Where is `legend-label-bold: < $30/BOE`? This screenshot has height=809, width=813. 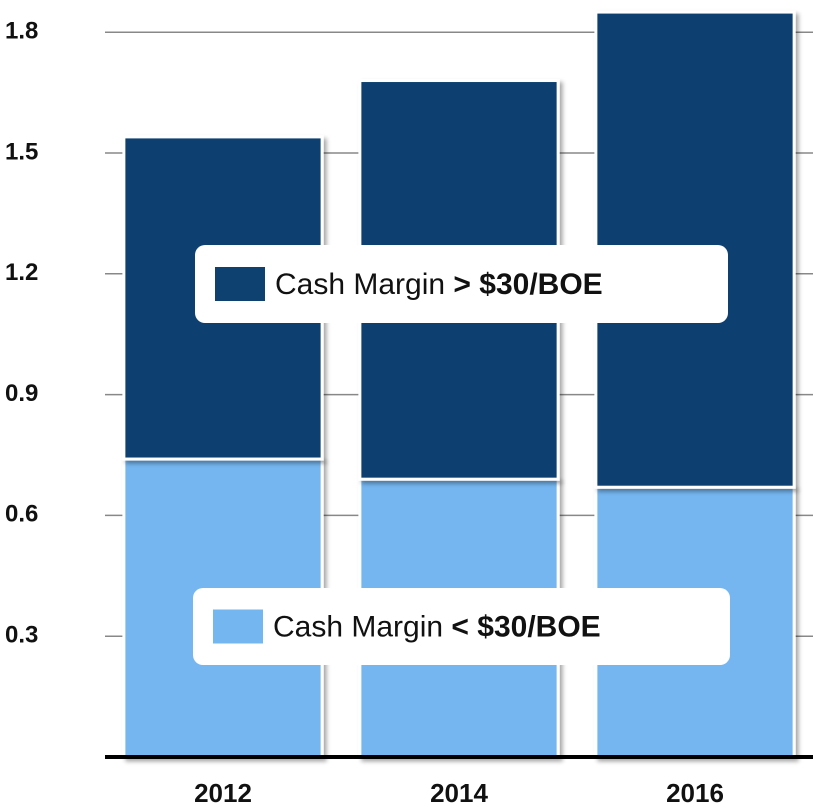
legend-label-bold: < $30/BOE is located at coordinates (525, 626).